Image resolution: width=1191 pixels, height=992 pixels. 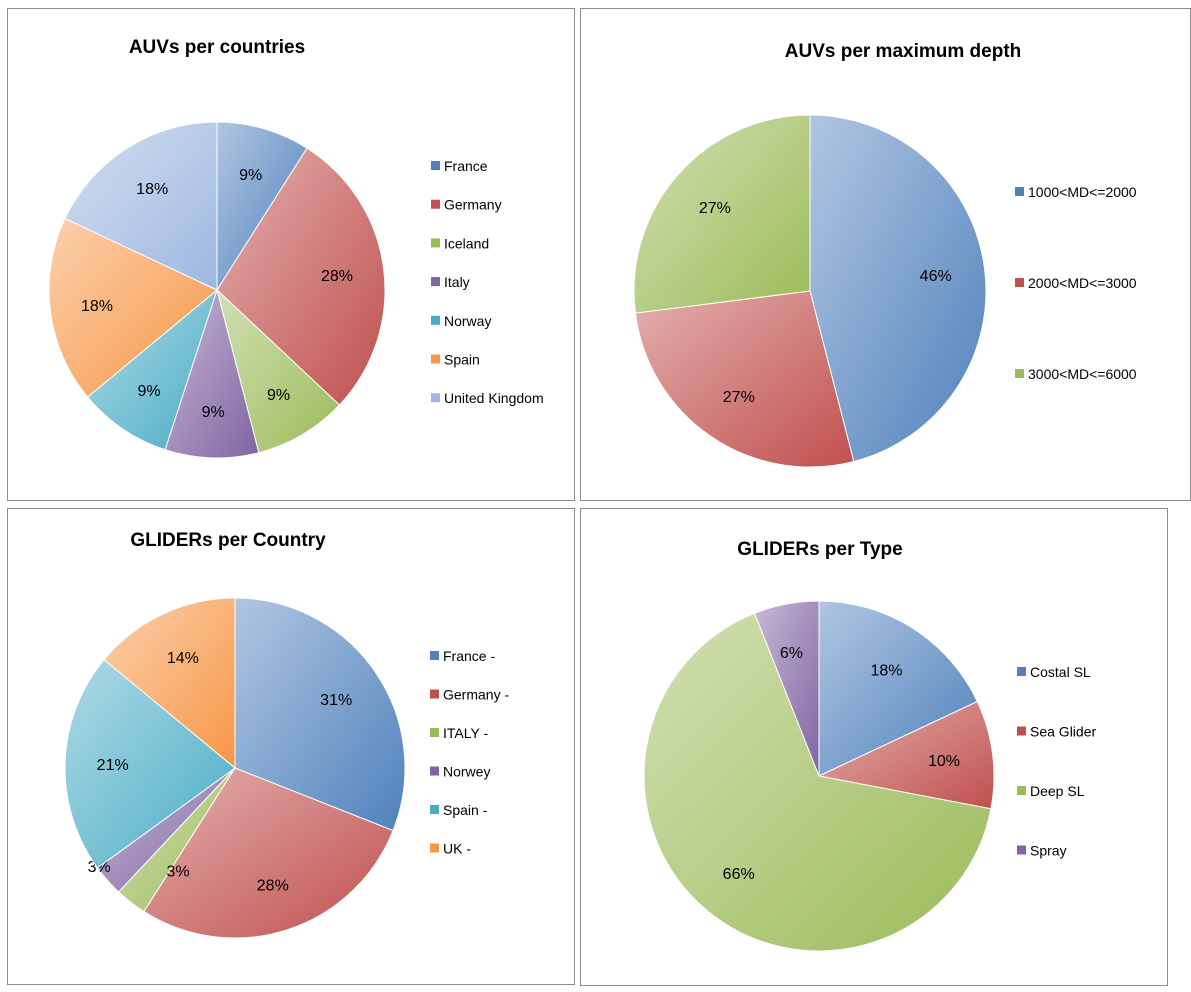 What do you see at coordinates (212, 373) in the screenshot?
I see `pie-slice-italy` at bounding box center [212, 373].